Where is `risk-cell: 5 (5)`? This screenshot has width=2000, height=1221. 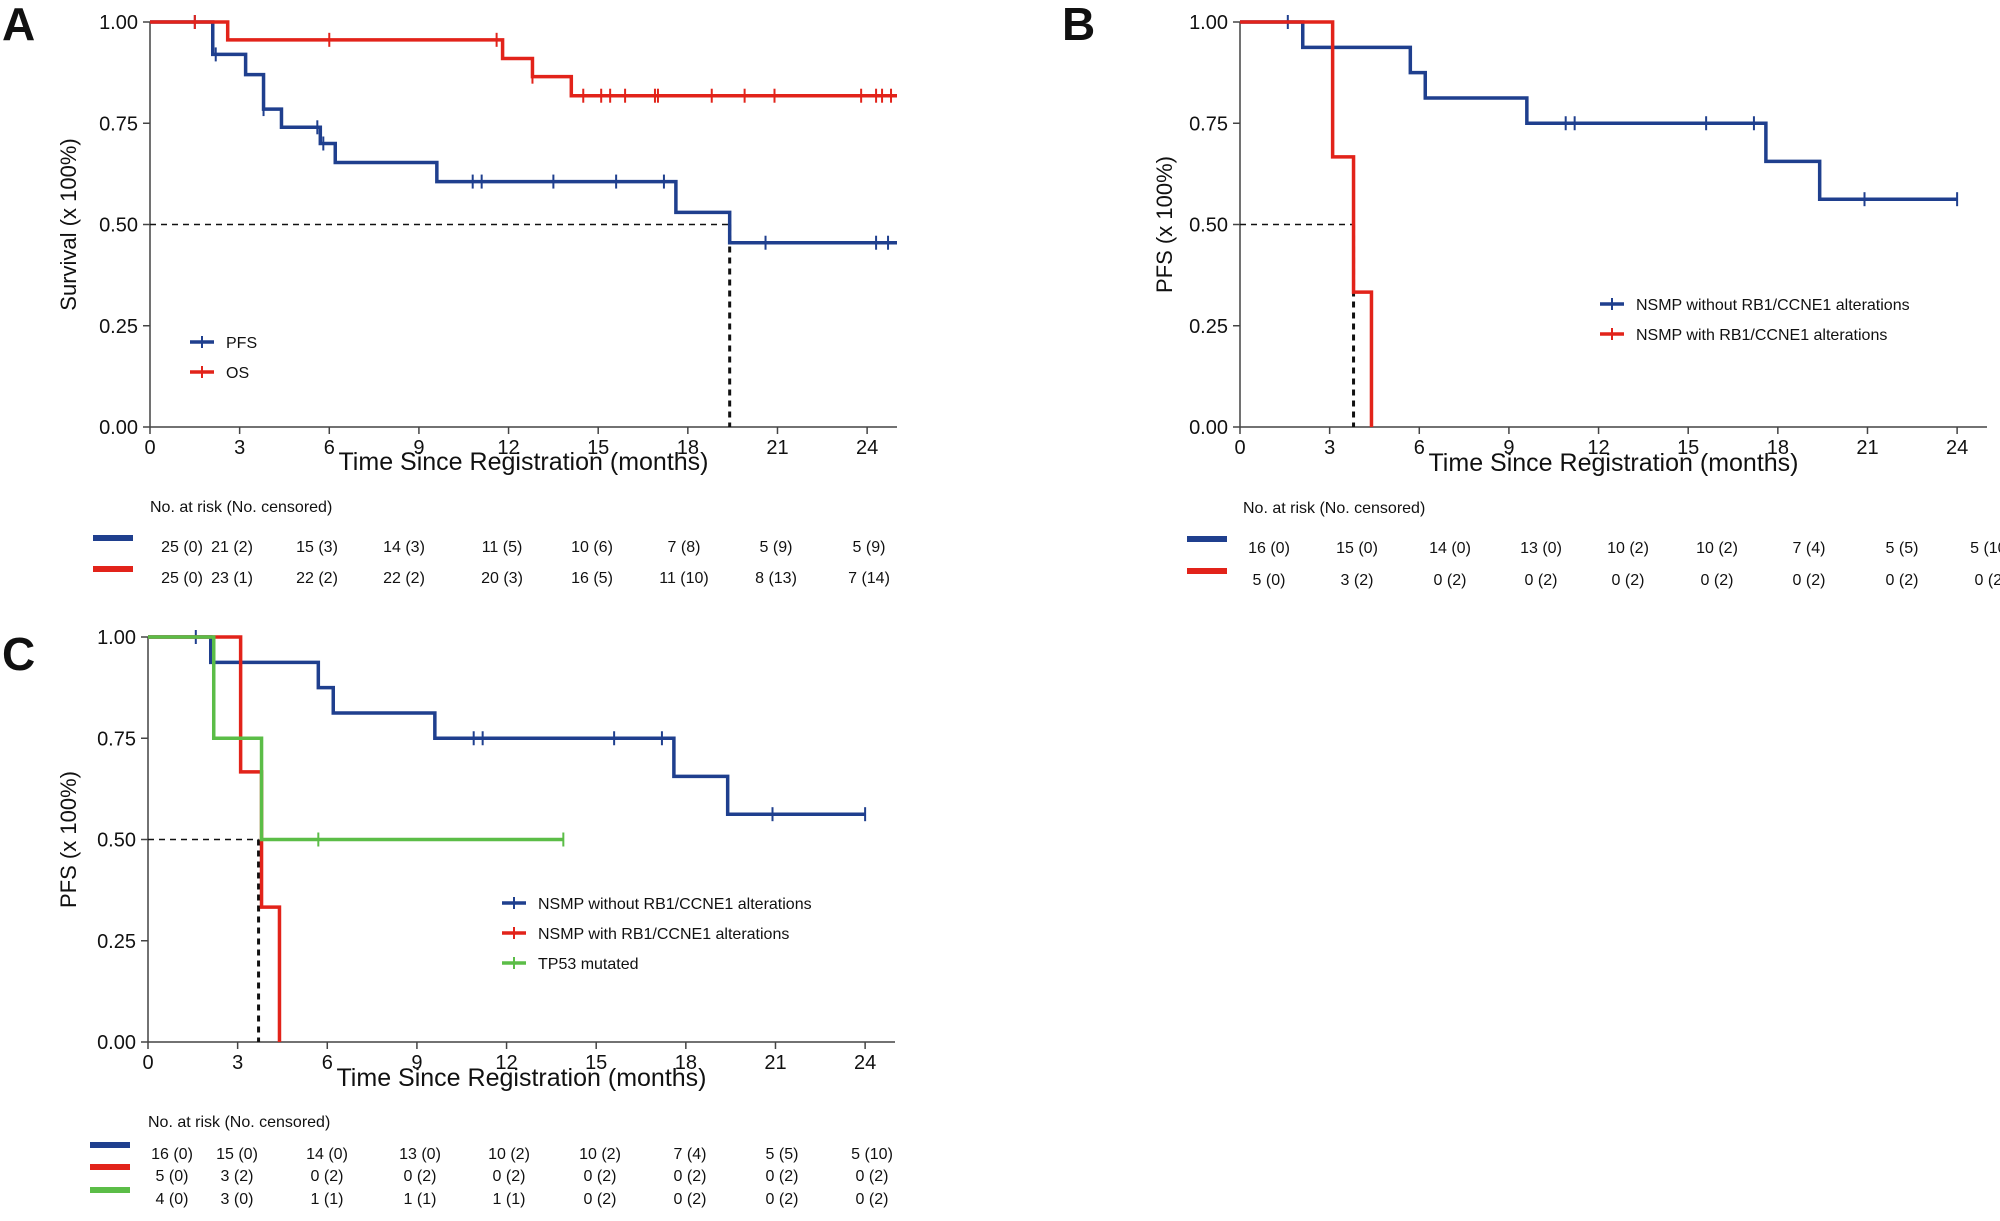
risk-cell: 5 (5) is located at coordinates (782, 1154).